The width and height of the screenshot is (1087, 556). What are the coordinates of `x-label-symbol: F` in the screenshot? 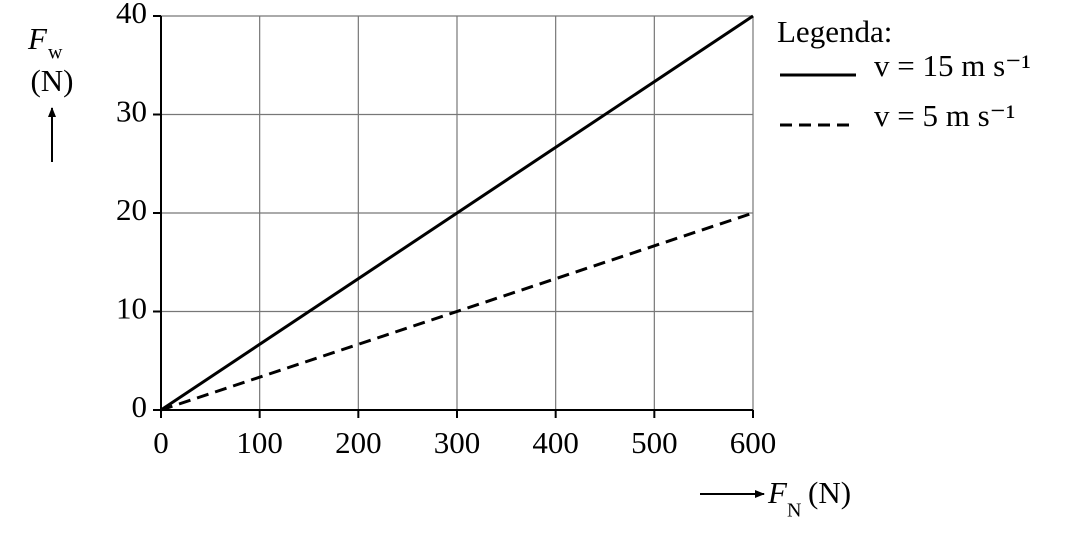 It's located at (777, 492).